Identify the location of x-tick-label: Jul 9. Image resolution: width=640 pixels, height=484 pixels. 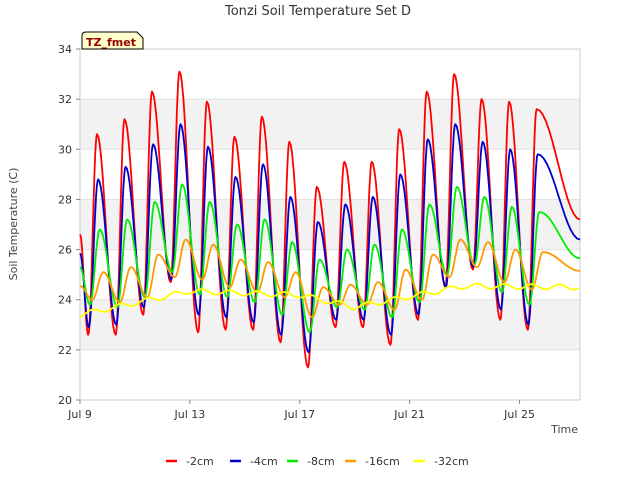
(79, 414).